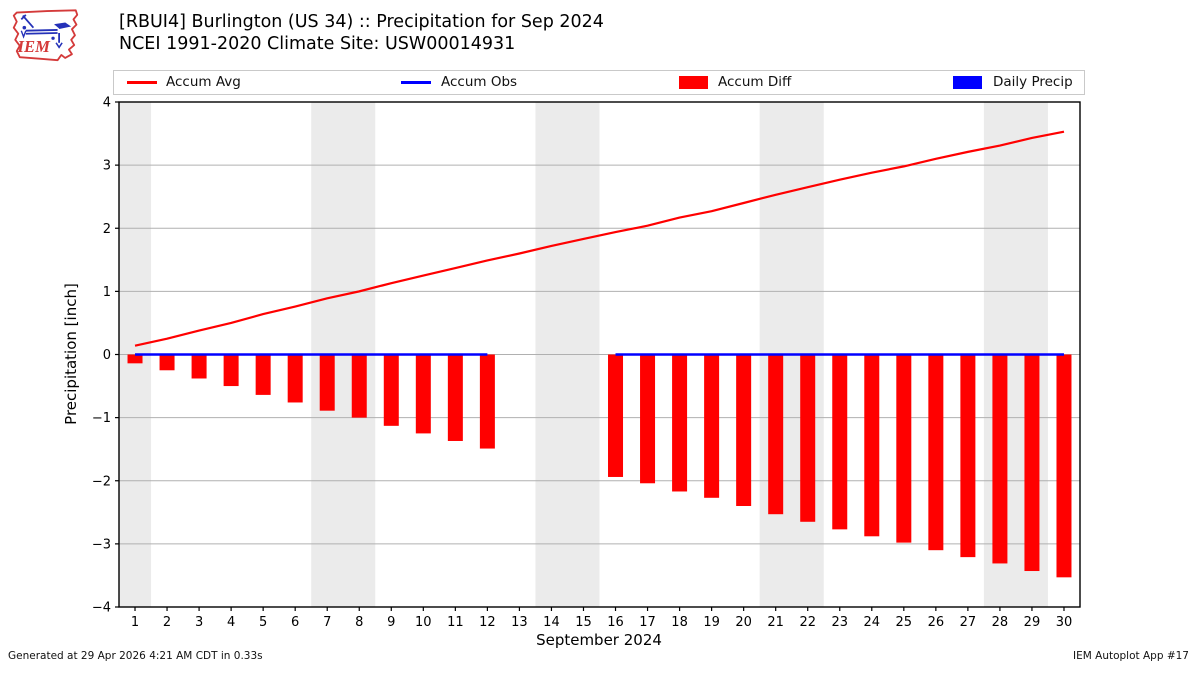 This screenshot has height=675, width=1200. I want to click on x-tick-label: 20, so click(743, 622).